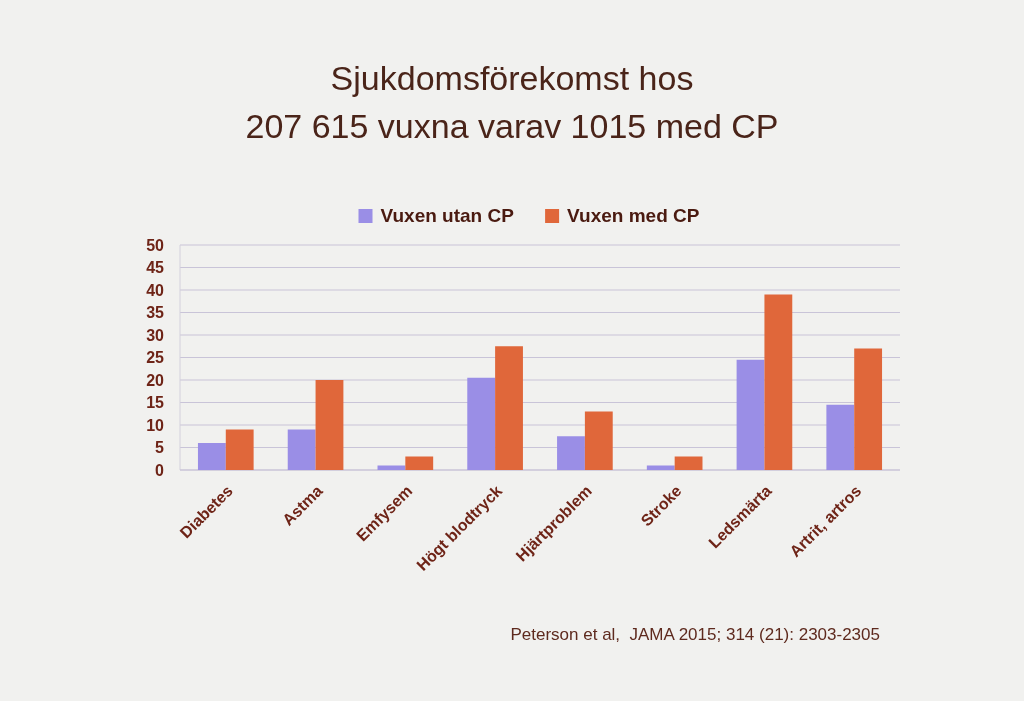 The height and width of the screenshot is (701, 1024). I want to click on y-tick-label: 0, so click(160, 470).